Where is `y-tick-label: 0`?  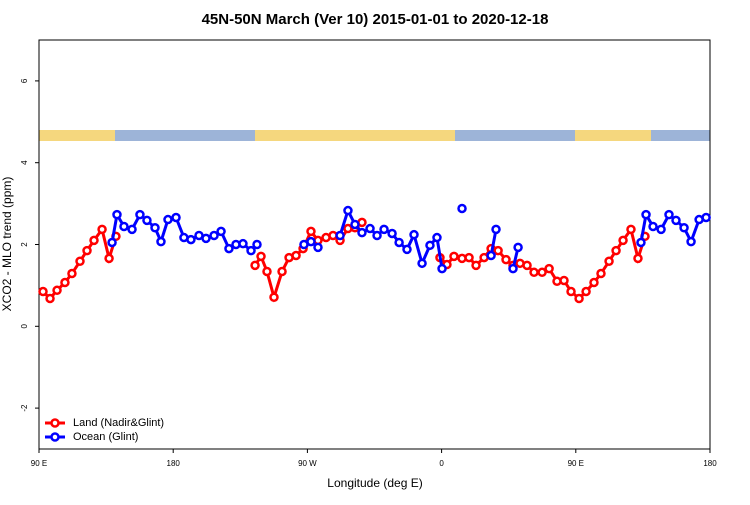
y-tick-label: 0 is located at coordinates (24, 326).